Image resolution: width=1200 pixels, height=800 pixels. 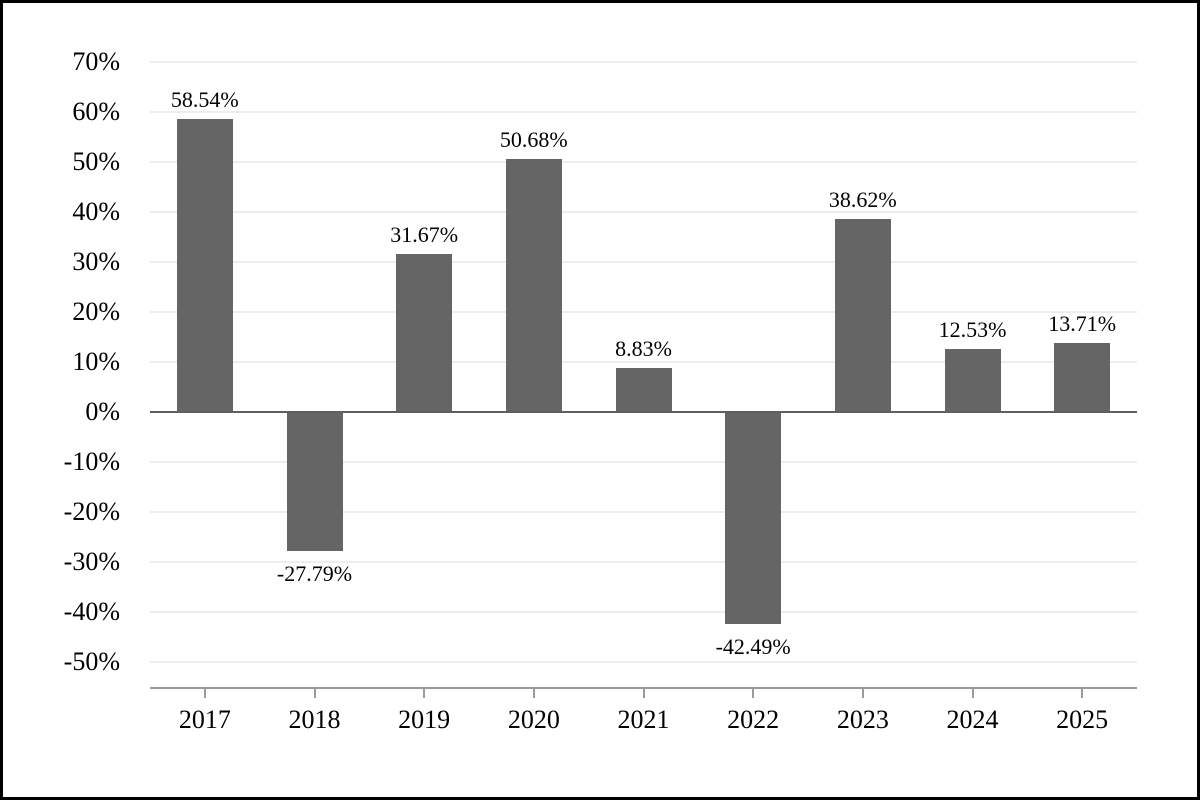 I want to click on y-tick-label-10%: 10%, so click(x=96, y=361).